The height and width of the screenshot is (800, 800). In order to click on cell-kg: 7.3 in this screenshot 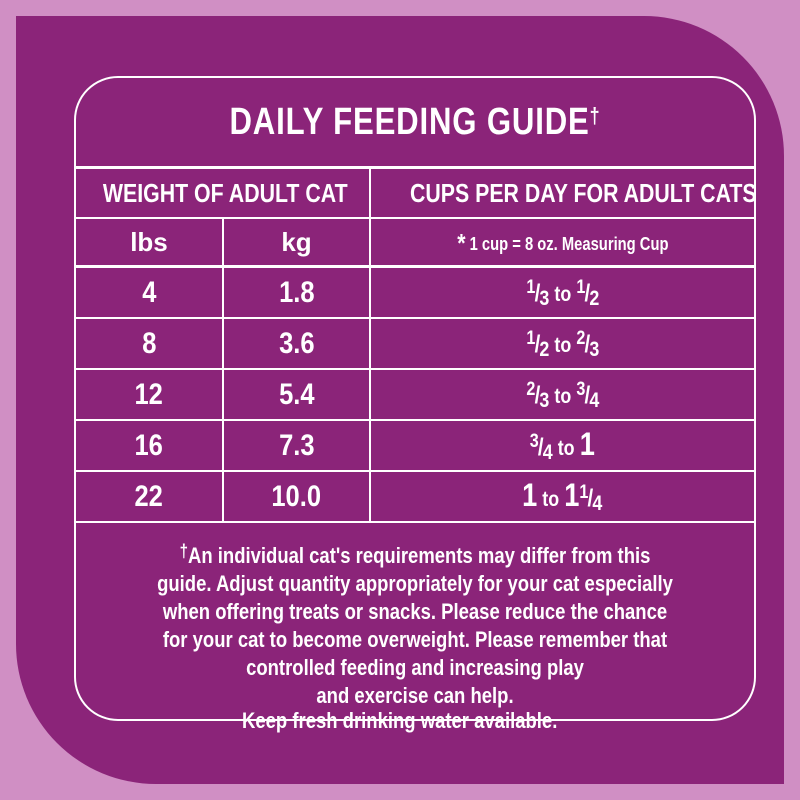, I will do `click(296, 445)`.